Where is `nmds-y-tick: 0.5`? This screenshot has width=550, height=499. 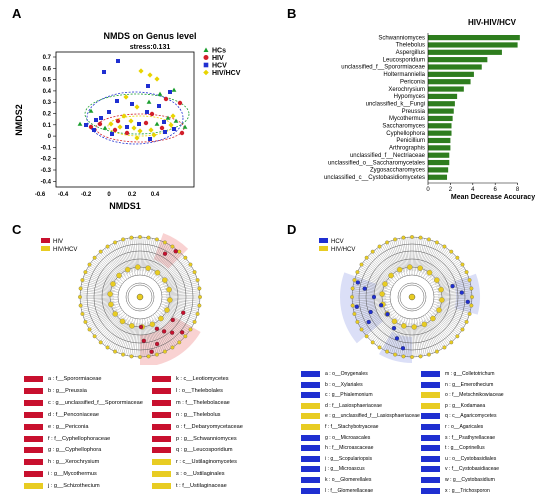
nmds-y-tick: 0.5 is located at coordinates (47, 81).